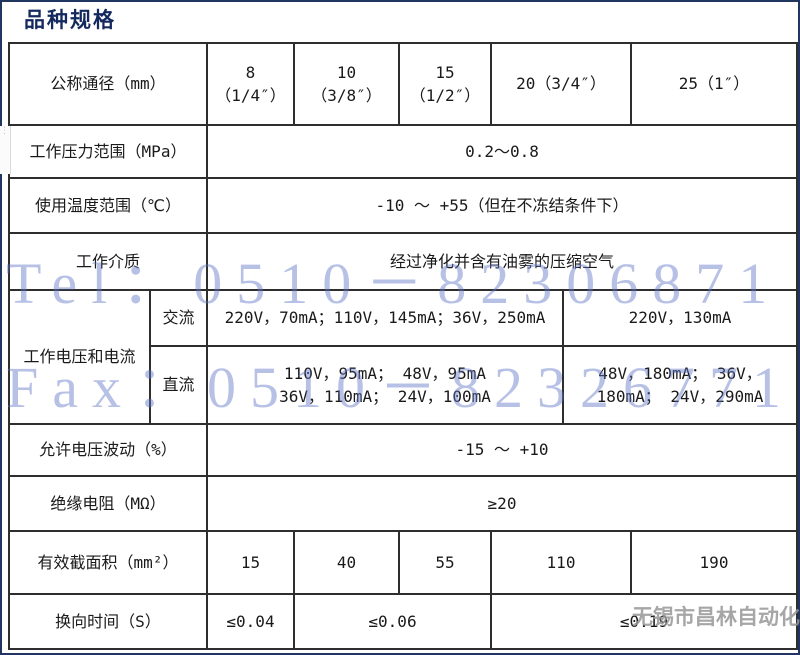 The image size is (800, 655). Describe the element at coordinates (250, 621) in the screenshot. I see `switching-8-cell: ≤0.04` at that location.